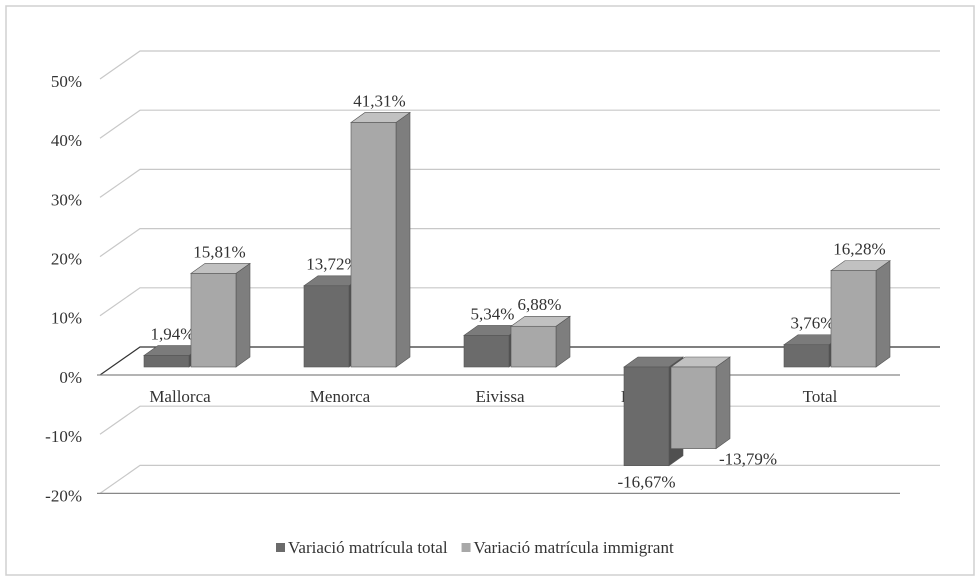  I want to click on data-label: -16,67%, so click(646, 482).